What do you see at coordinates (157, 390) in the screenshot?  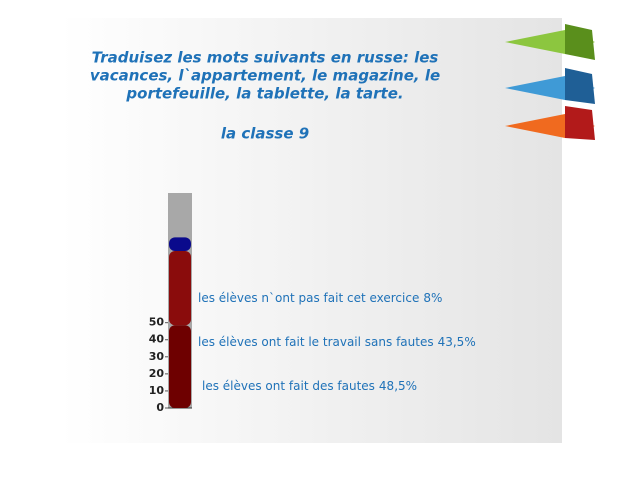 I see `y-tick-label: 10` at bounding box center [157, 390].